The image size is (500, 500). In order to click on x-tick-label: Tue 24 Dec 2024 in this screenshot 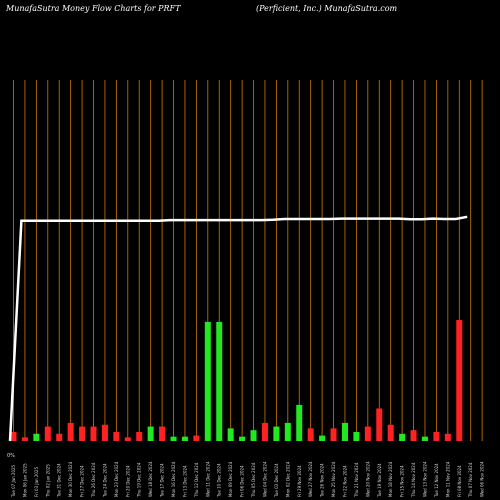, I will do `click(104, 480)`.